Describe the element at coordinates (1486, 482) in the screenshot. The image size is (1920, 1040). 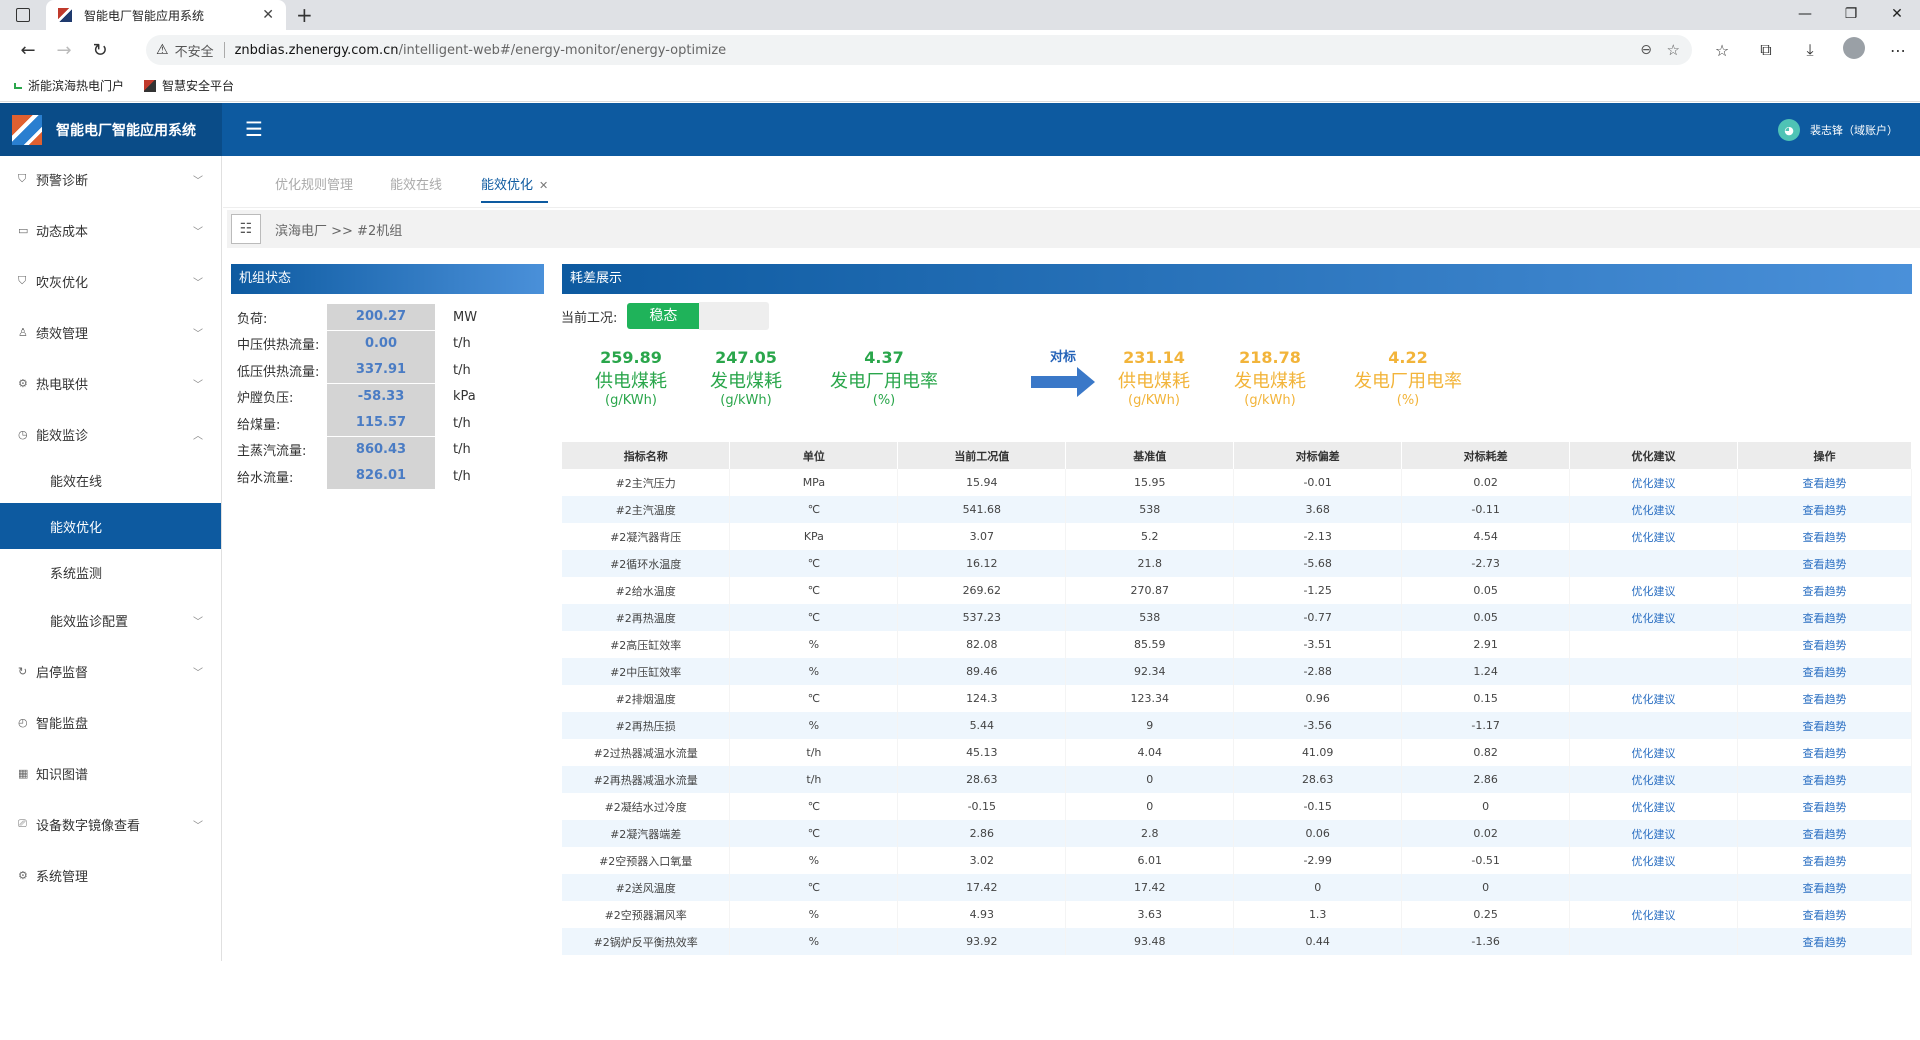
I see `table-cell: 0.02` at that location.